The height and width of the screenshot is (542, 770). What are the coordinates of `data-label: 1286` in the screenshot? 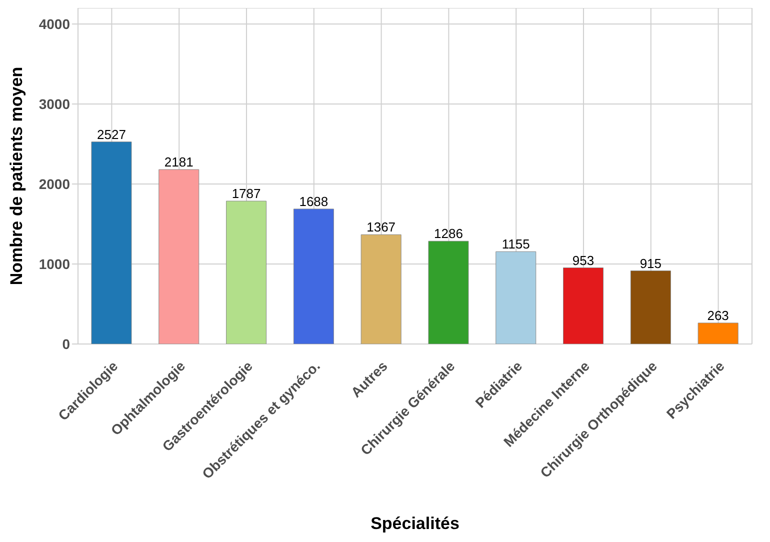 It's located at (448, 234).